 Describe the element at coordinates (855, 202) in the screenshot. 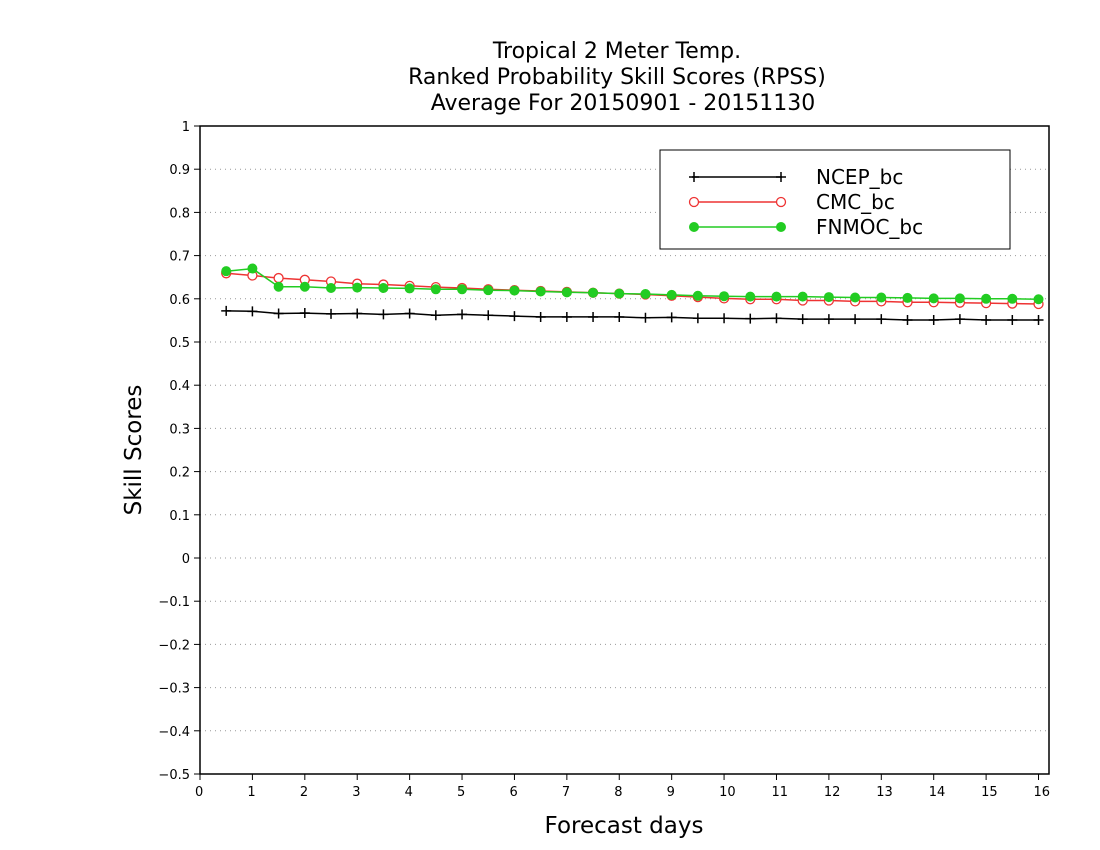

I see `legend-label: CMC_bc` at that location.